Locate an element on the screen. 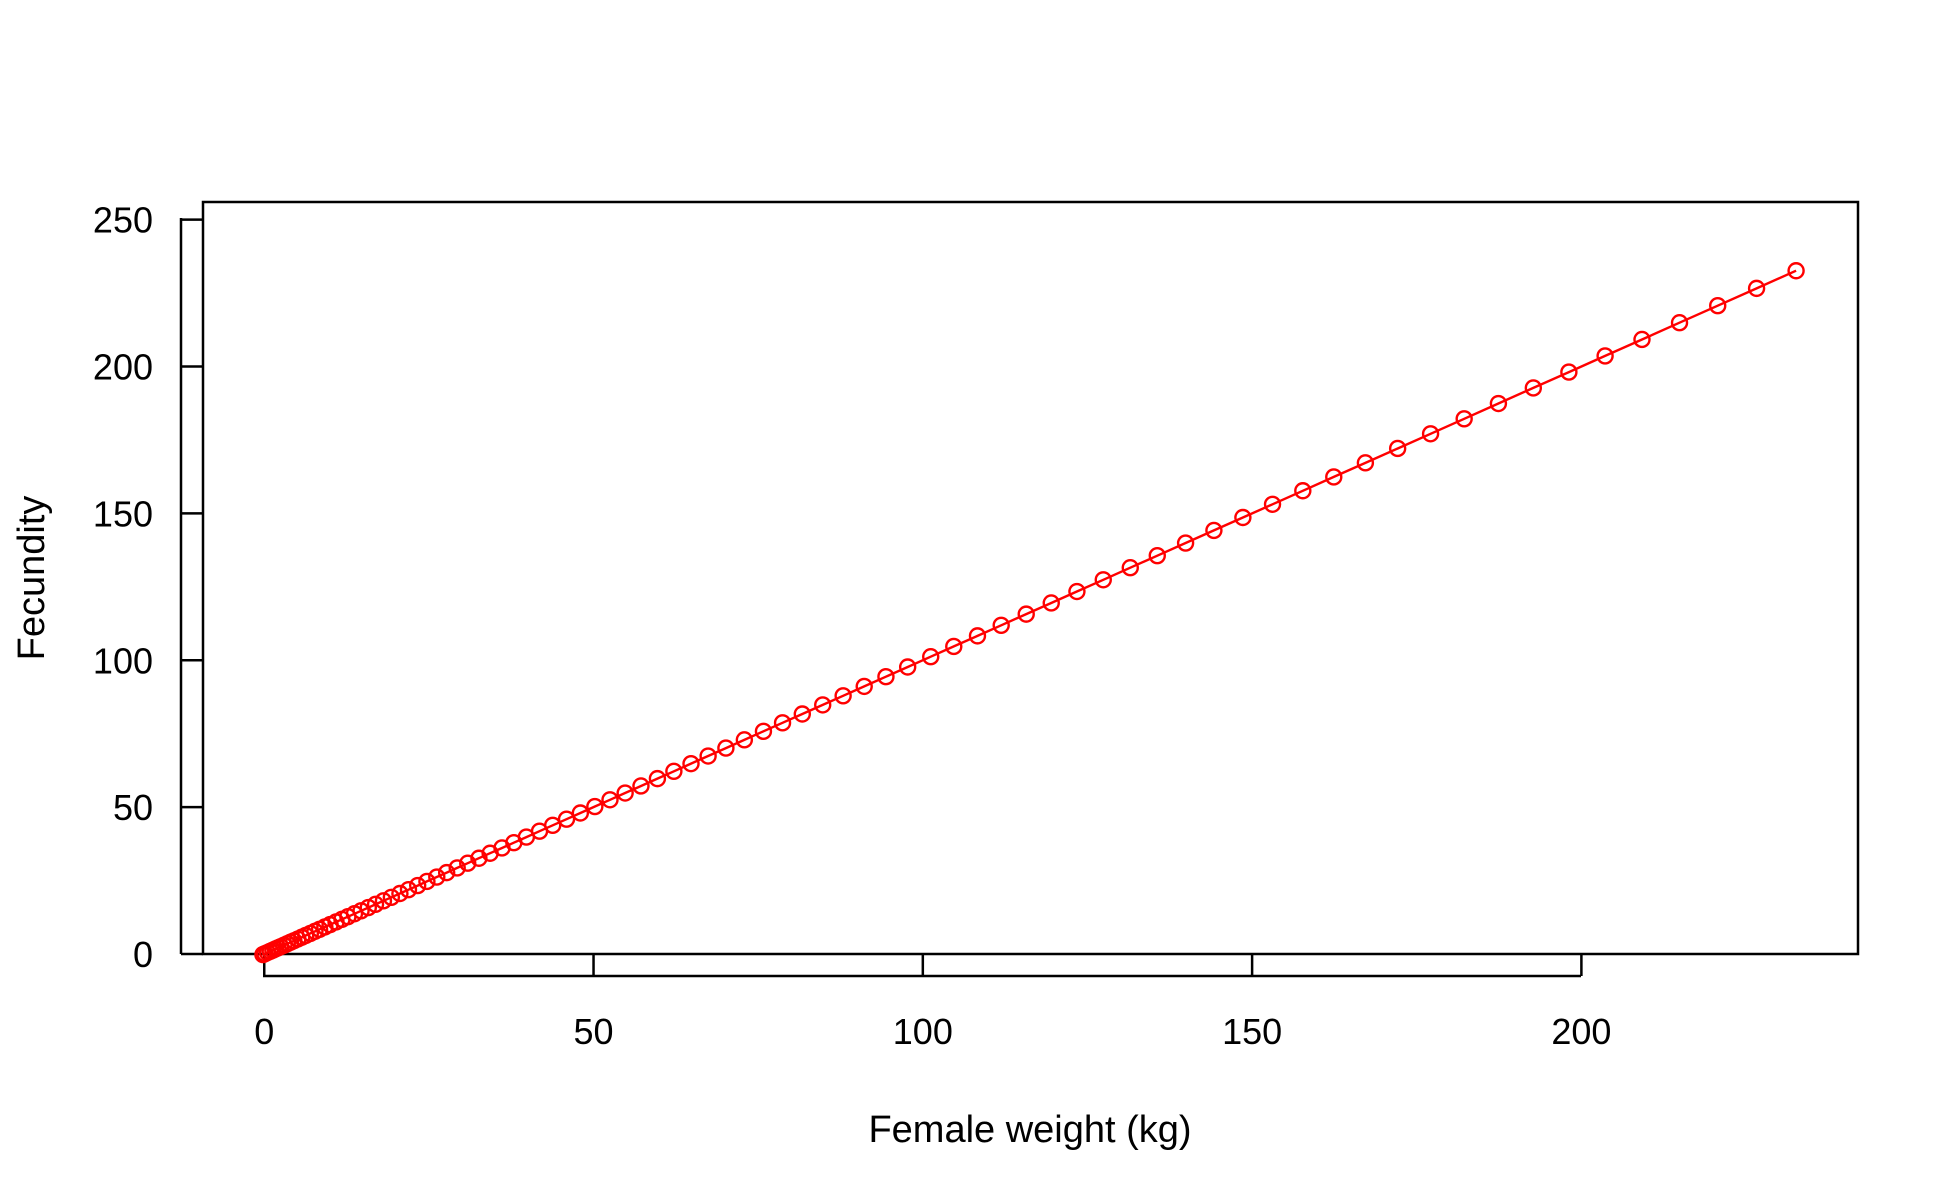  x-axis-title: Female weight (kg) is located at coordinates (1029, 1130).